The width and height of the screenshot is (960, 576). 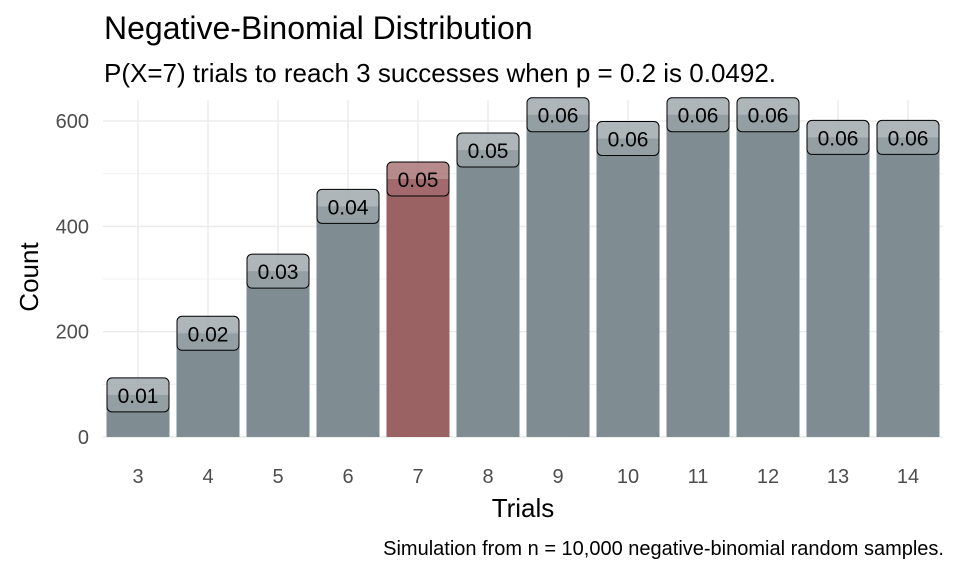 I want to click on data-label-text: 0.01, so click(x=138, y=396).